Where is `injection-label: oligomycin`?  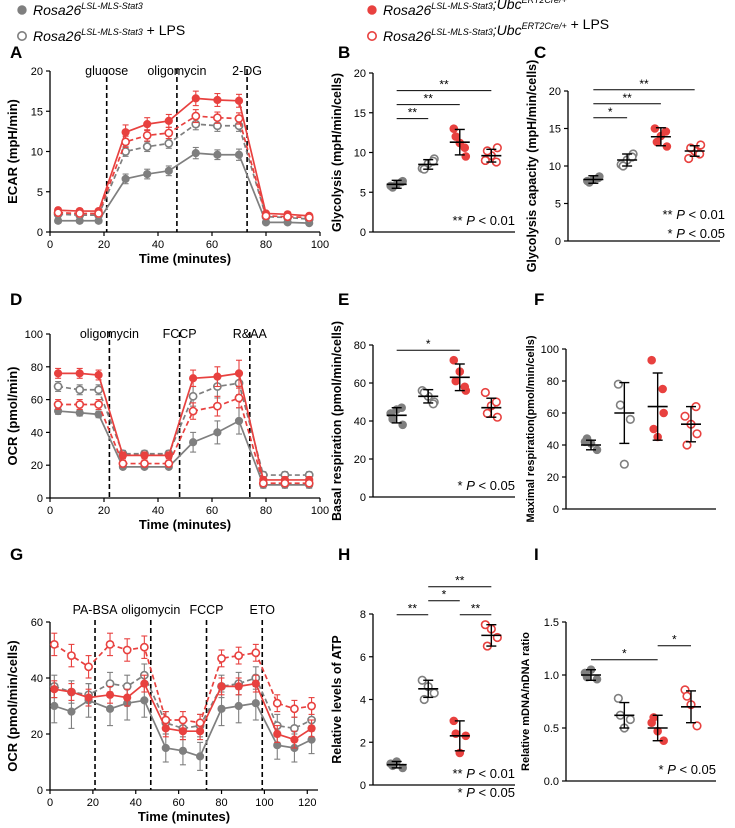 injection-label: oligomycin is located at coordinates (176, 71).